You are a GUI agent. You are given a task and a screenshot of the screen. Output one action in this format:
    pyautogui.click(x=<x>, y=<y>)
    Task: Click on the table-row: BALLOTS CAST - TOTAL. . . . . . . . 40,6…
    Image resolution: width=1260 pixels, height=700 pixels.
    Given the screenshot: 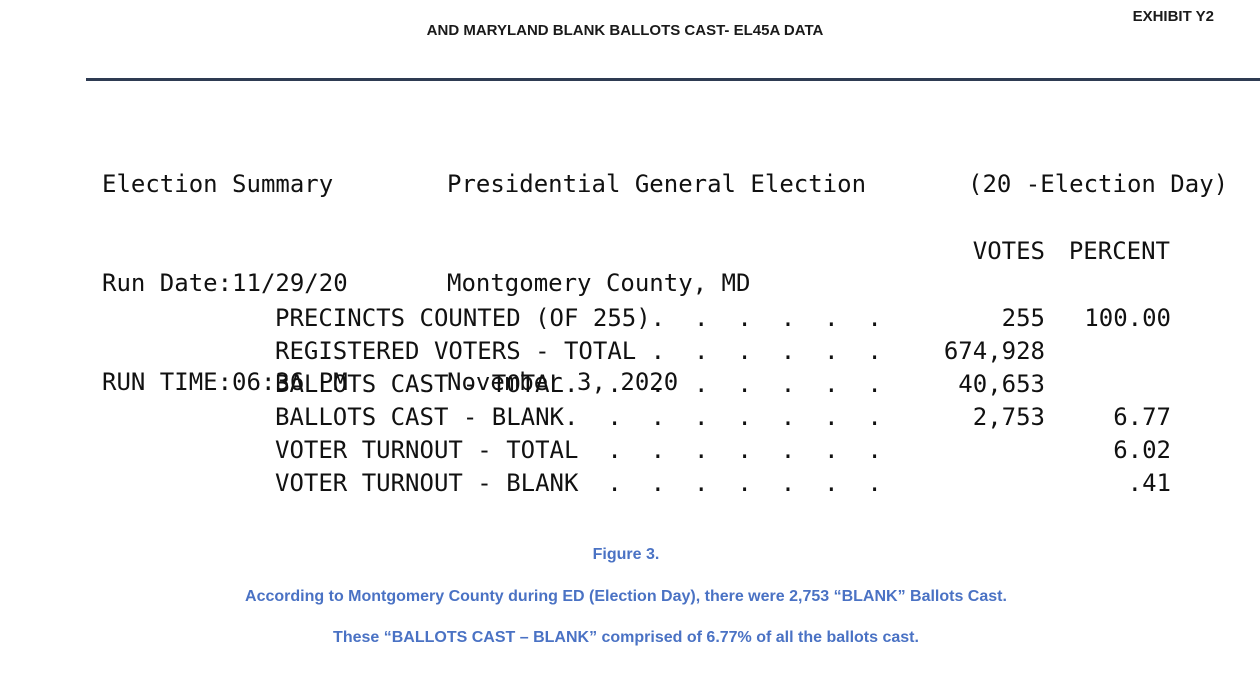 What is the action you would take?
    pyautogui.click(x=725, y=384)
    